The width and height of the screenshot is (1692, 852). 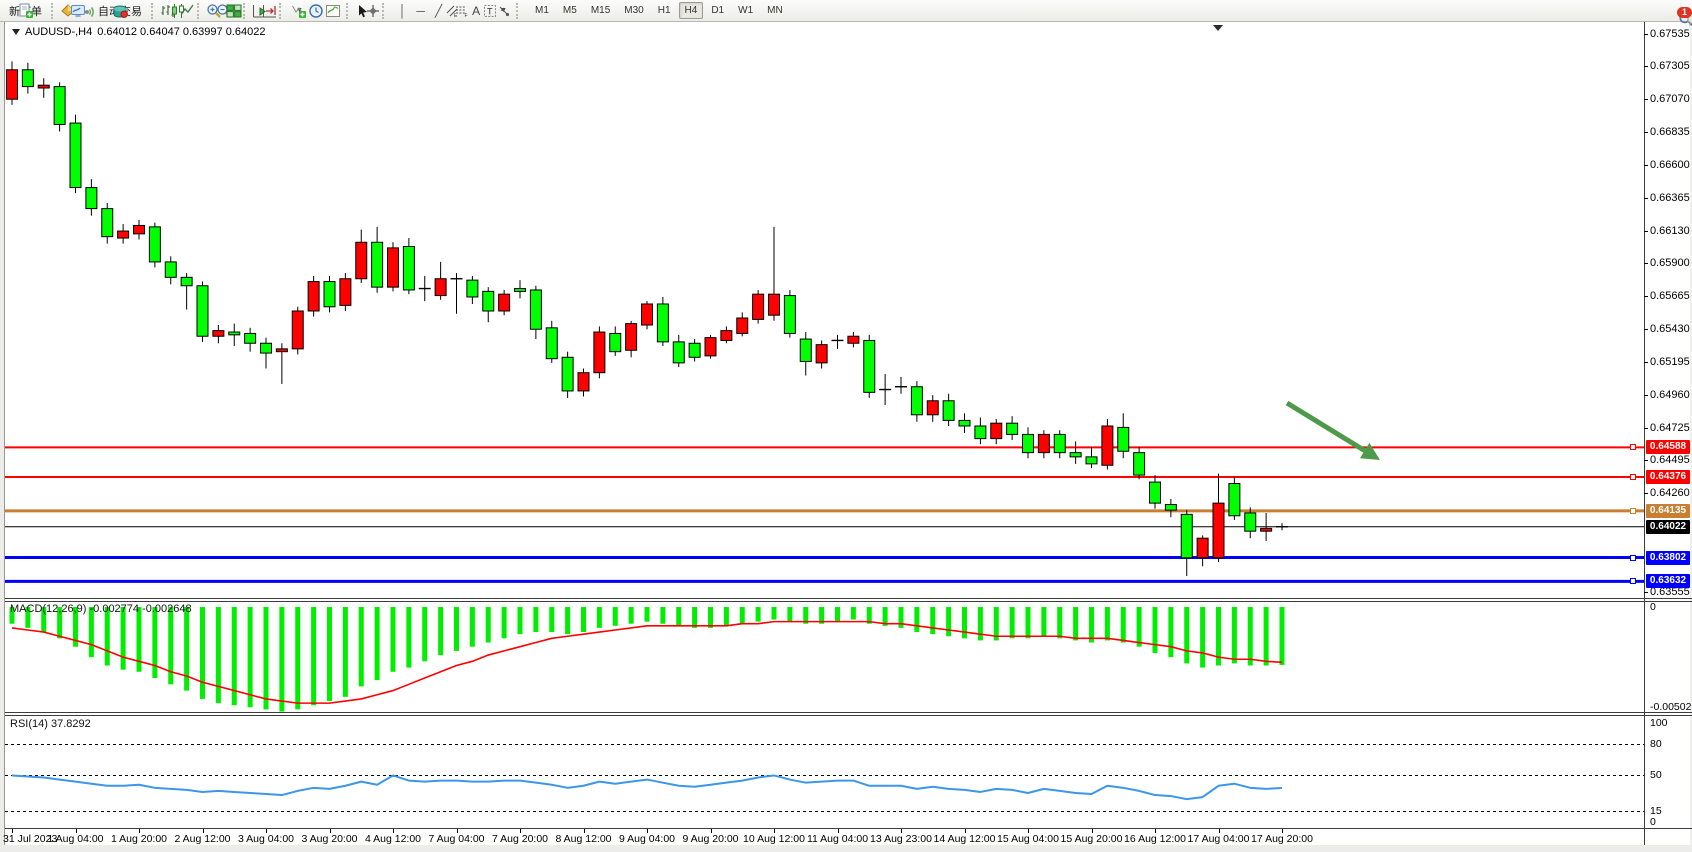 What do you see at coordinates (299, 11) in the screenshot?
I see `indicators-button: ▼` at bounding box center [299, 11].